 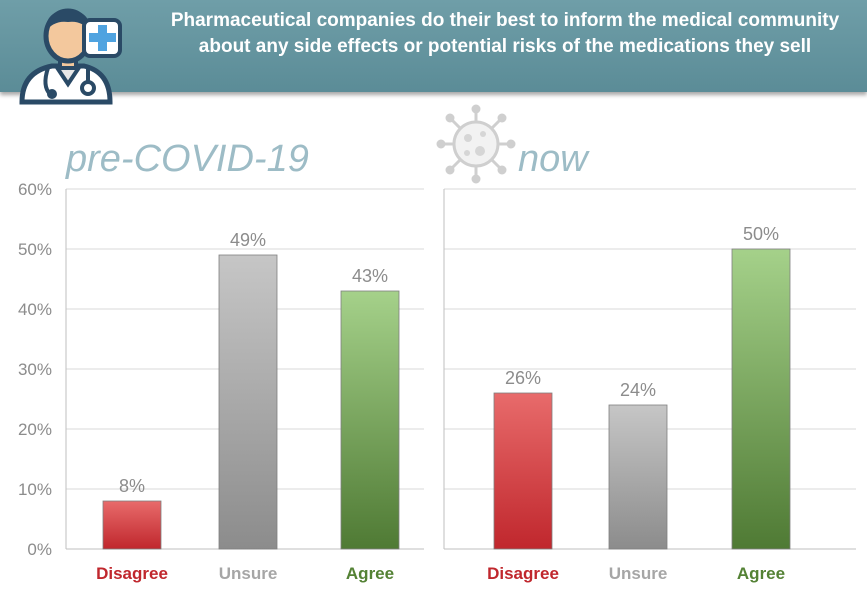 I want to click on y-tick-label: 30%, so click(x=35, y=369).